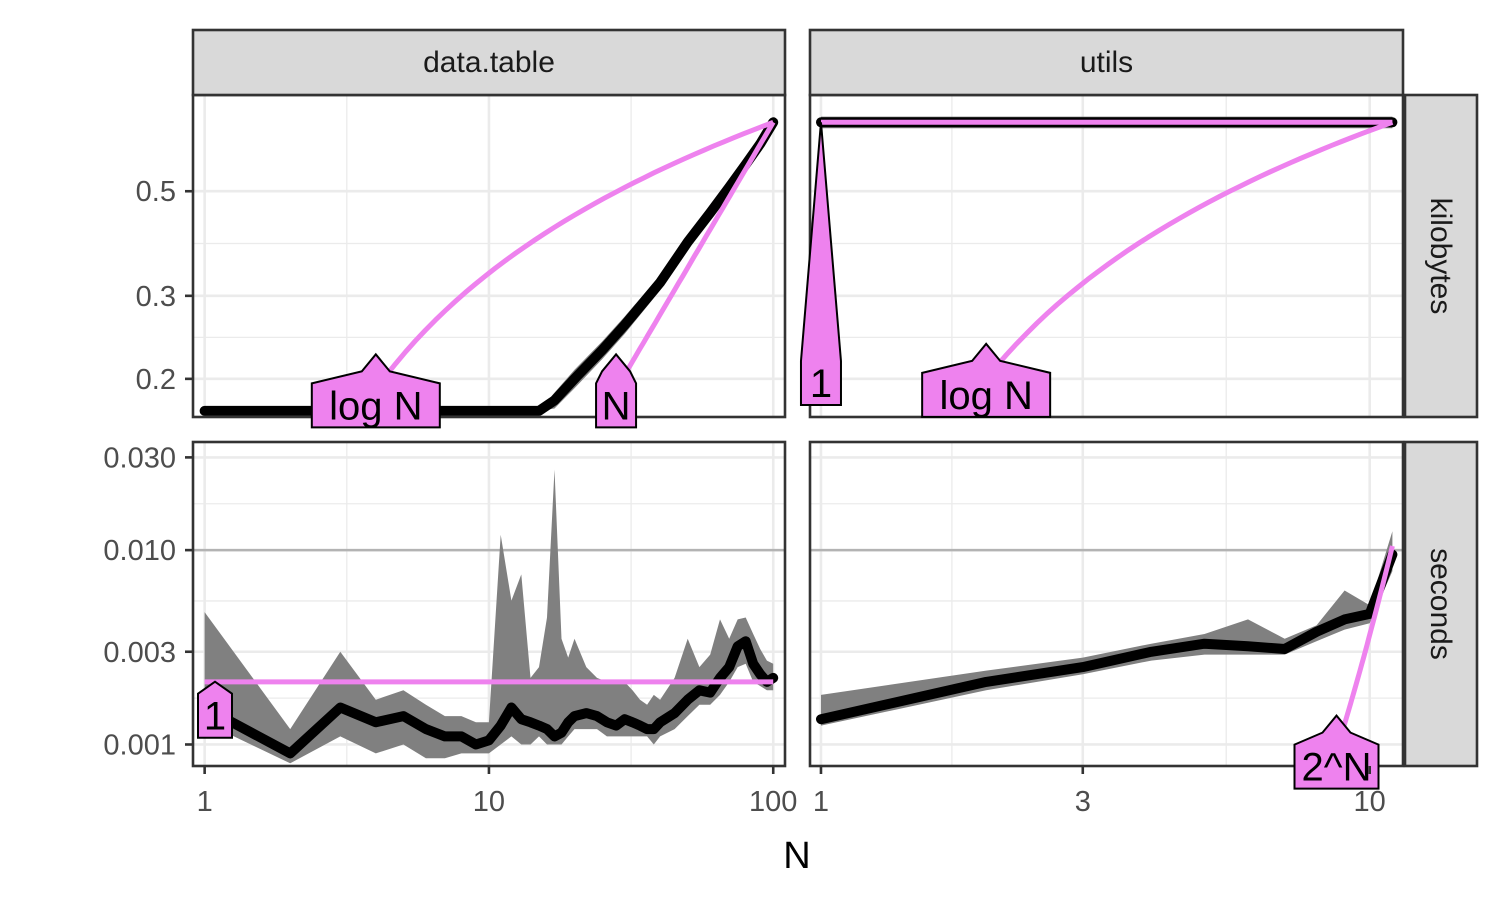 This screenshot has height=900, width=1500. I want to click on facet-strip-kilobytes, so click(1441, 256).